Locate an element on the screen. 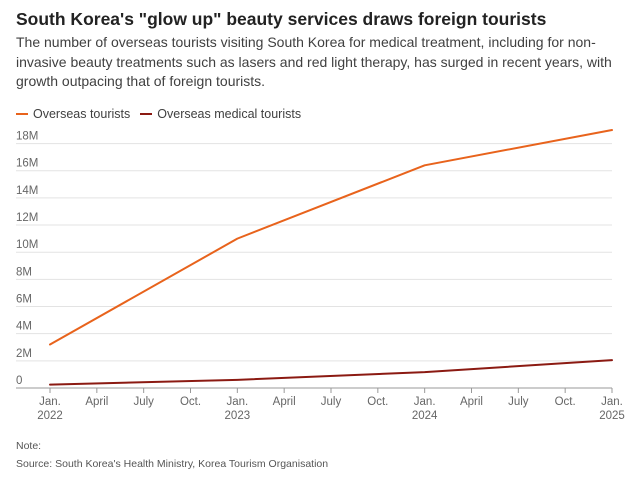 Image resolution: width=640 pixels, height=480 pixels. y-tick-label: 14M is located at coordinates (27, 191).